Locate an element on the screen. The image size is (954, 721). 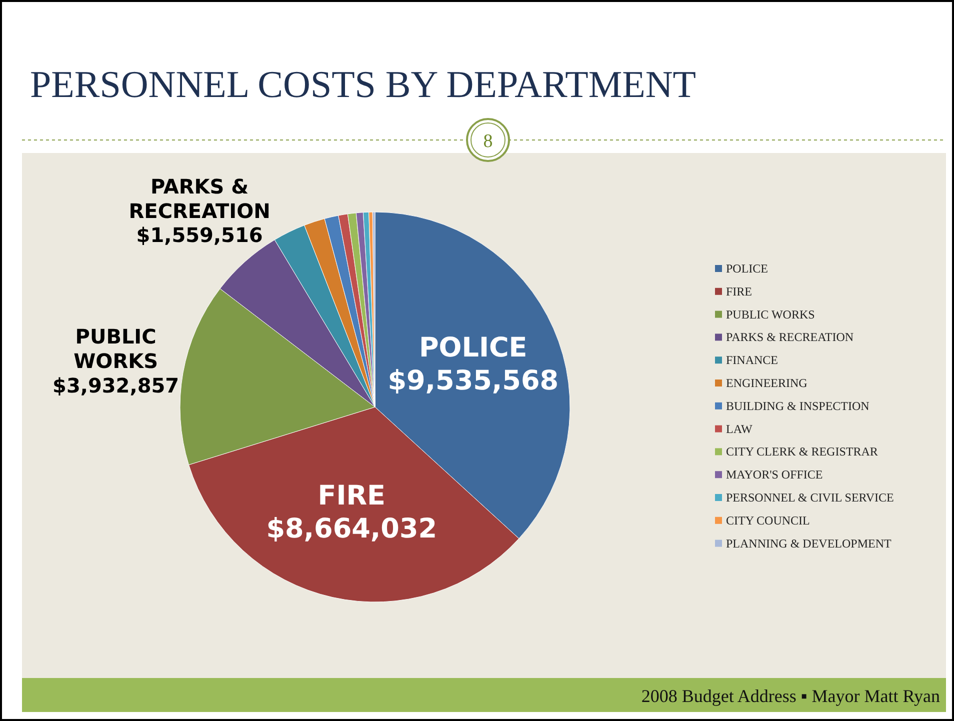
legend-label: PARKS & RECREATION is located at coordinates (790, 337).